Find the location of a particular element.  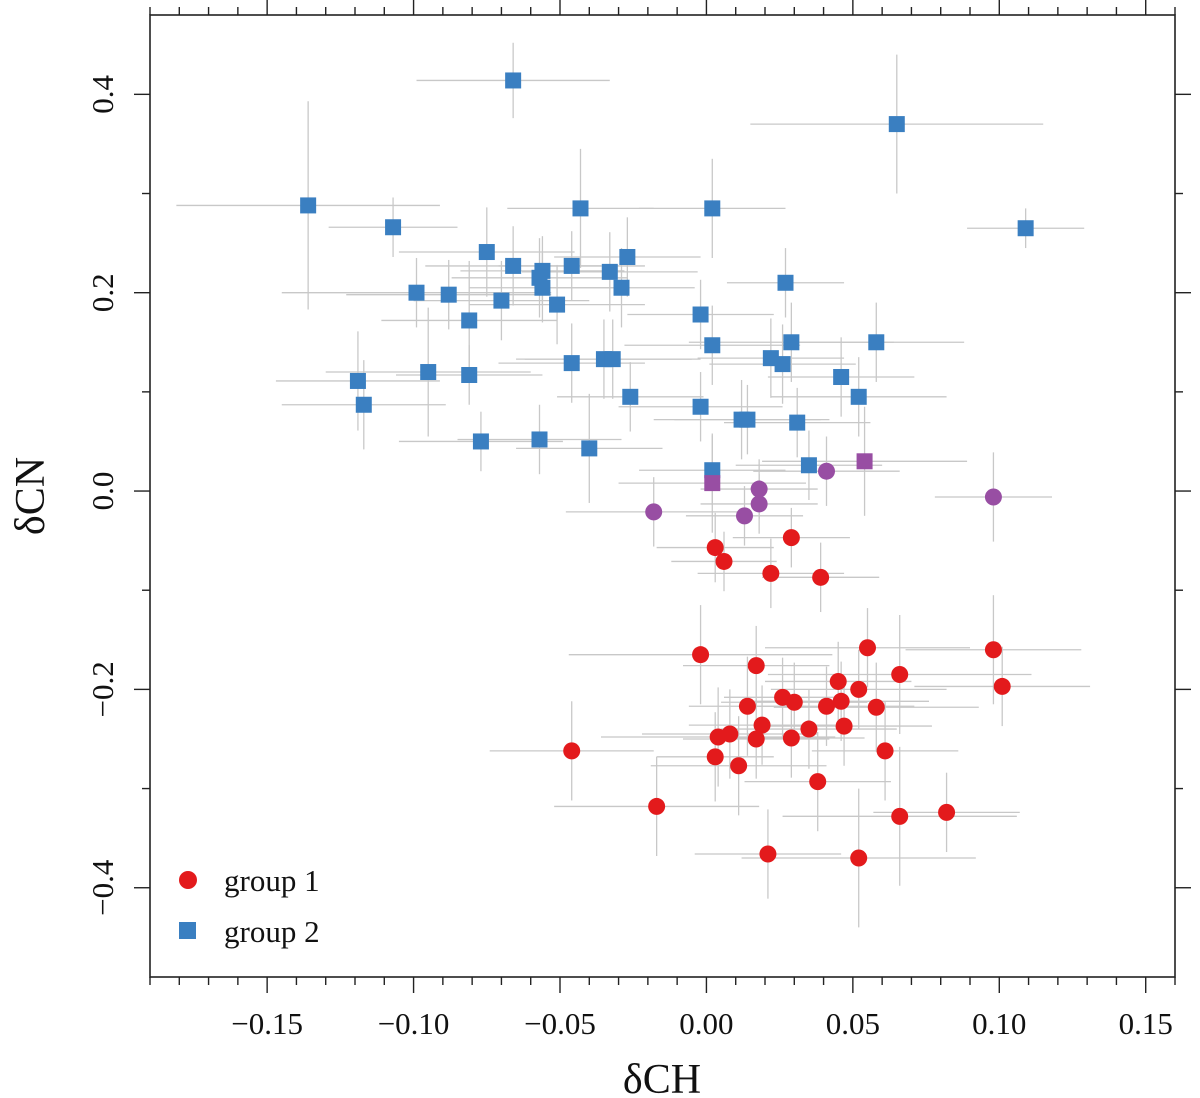

y-tick-label: 0.0 is located at coordinates (102, 491).